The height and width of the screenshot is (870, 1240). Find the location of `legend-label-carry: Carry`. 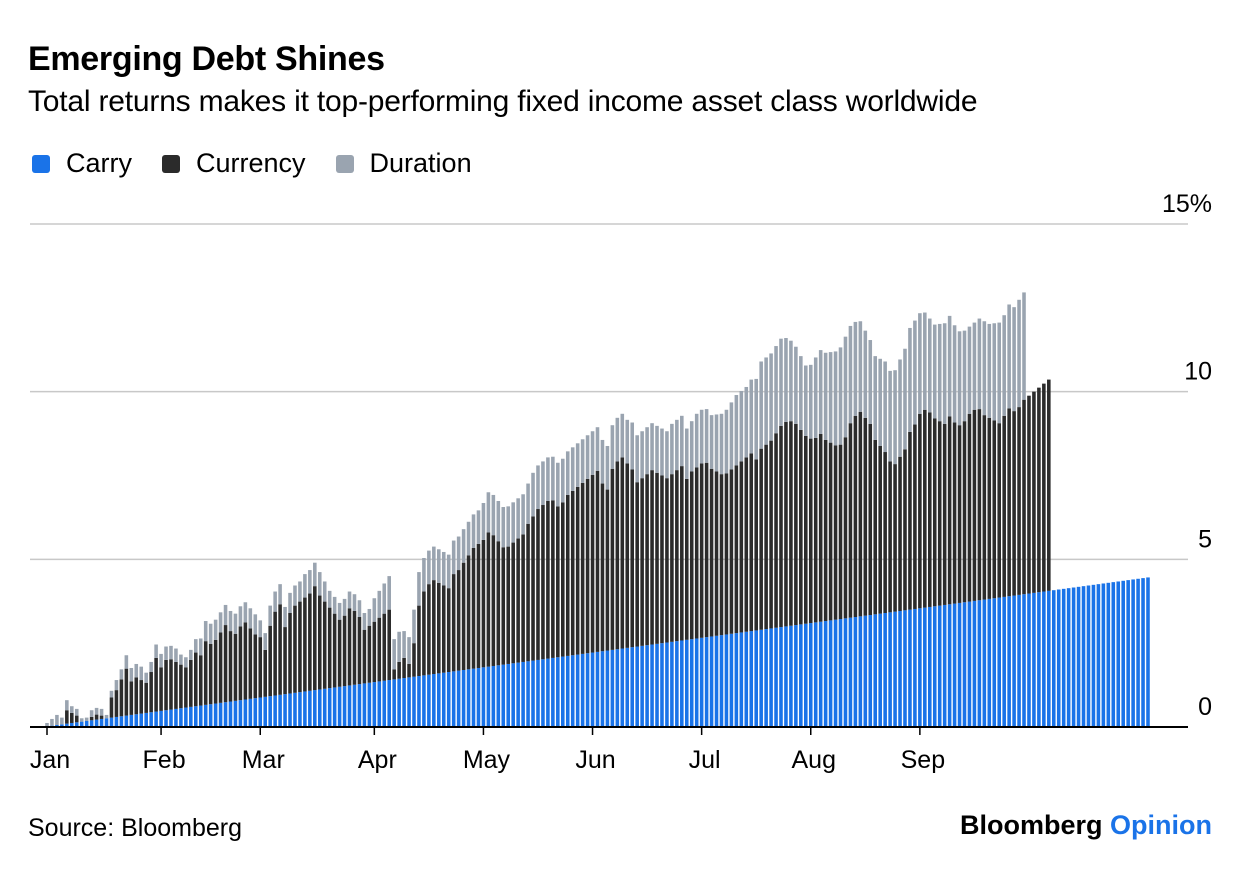

legend-label-carry: Carry is located at coordinates (99, 163).